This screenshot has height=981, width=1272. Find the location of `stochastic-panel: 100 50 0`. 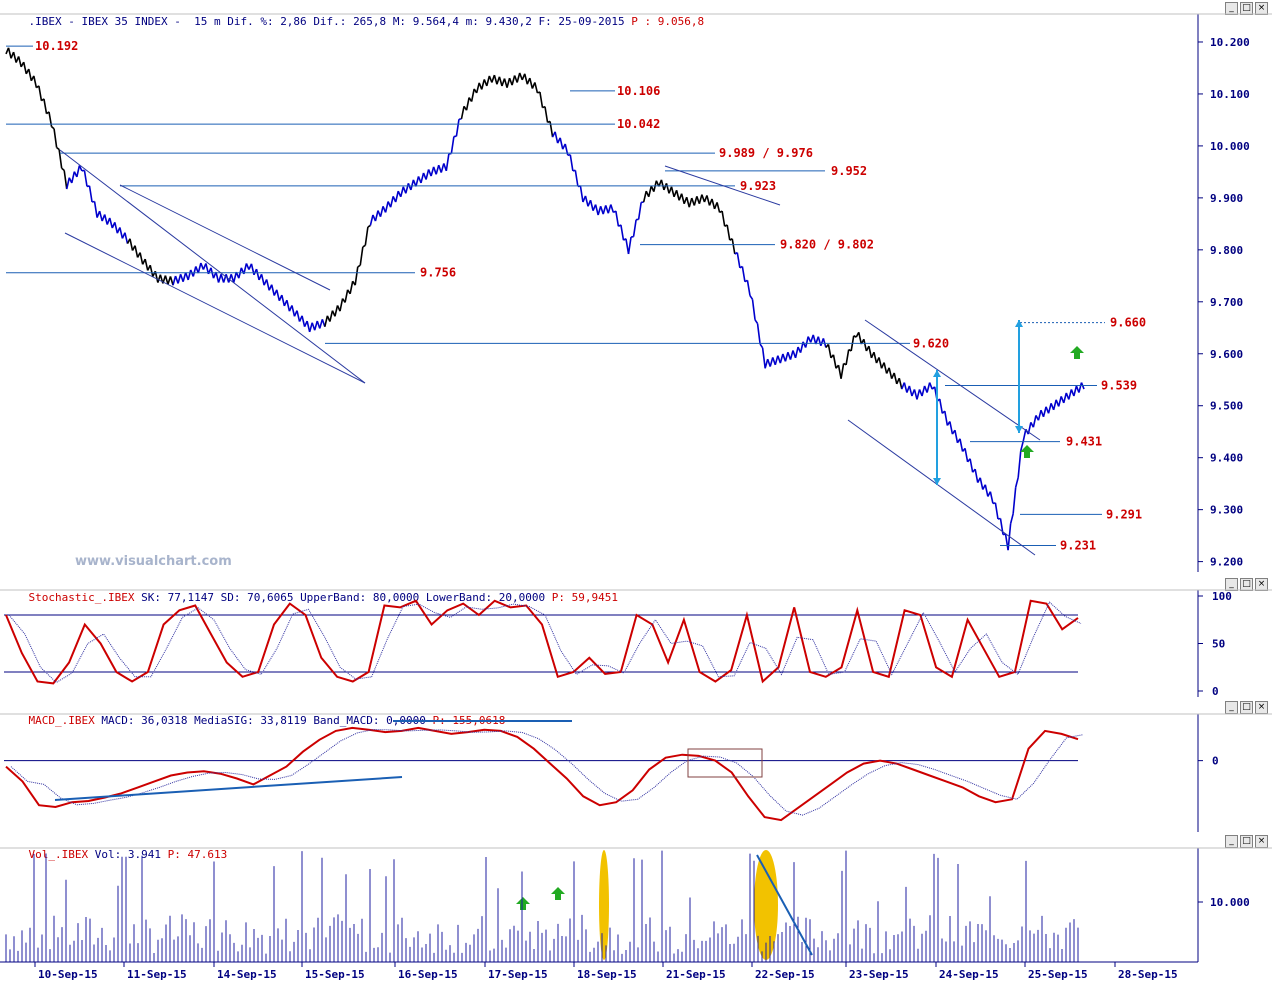

stochastic-panel: 100 50 0 is located at coordinates (618, 644).